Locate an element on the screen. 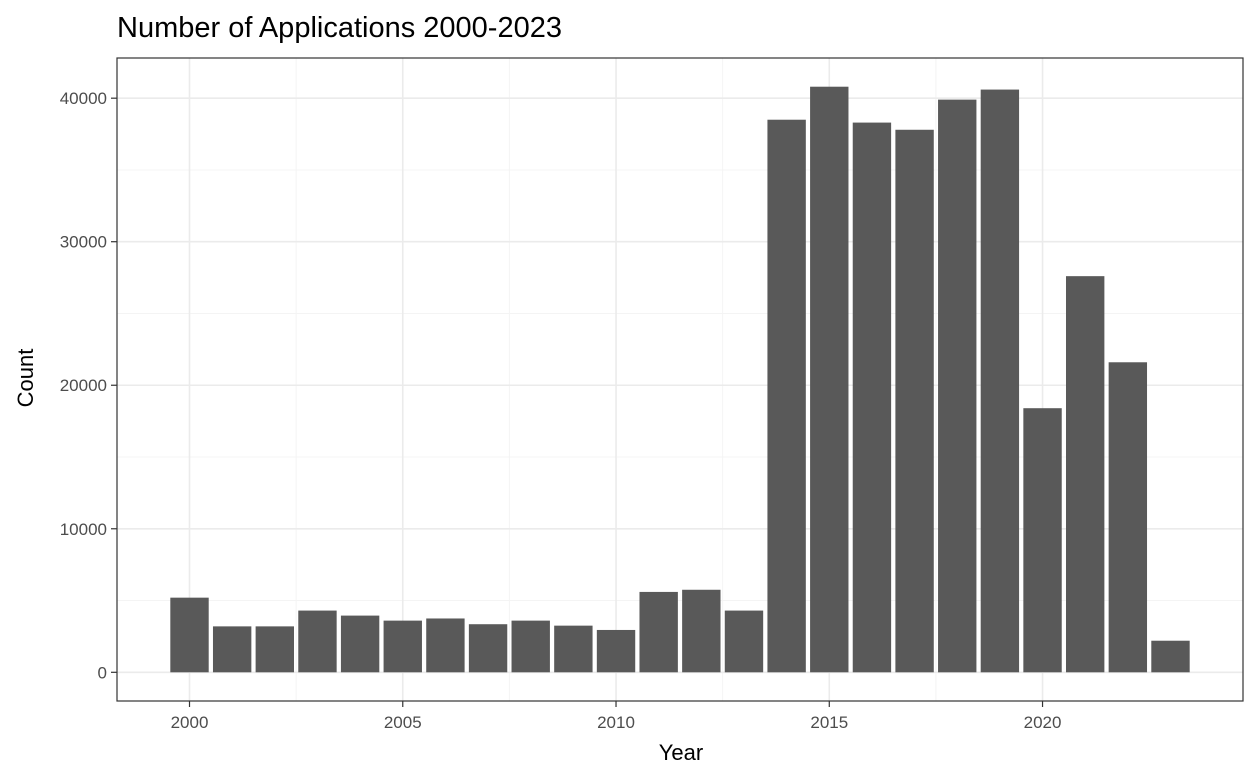  y-axis: 0 10000 20000 30000 40000 is located at coordinates (88, 385).